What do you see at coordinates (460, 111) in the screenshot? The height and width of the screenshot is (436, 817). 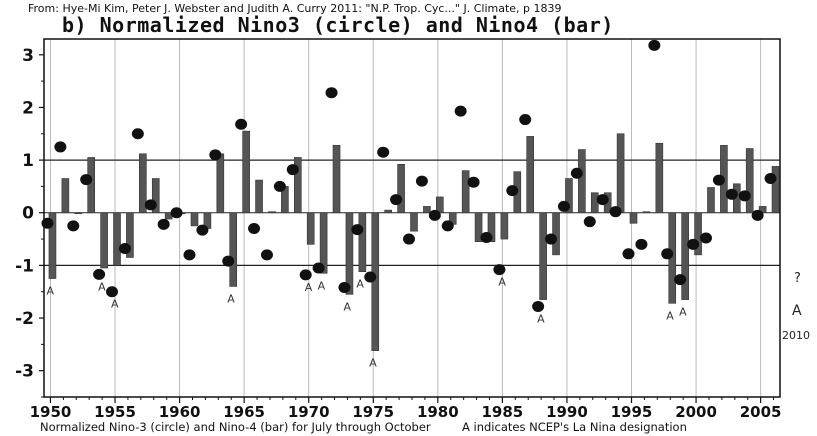 I see `nino3-circle-1982` at bounding box center [460, 111].